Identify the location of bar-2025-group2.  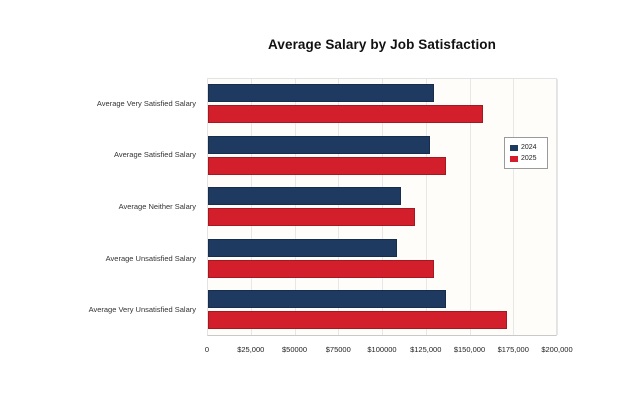
(327, 165).